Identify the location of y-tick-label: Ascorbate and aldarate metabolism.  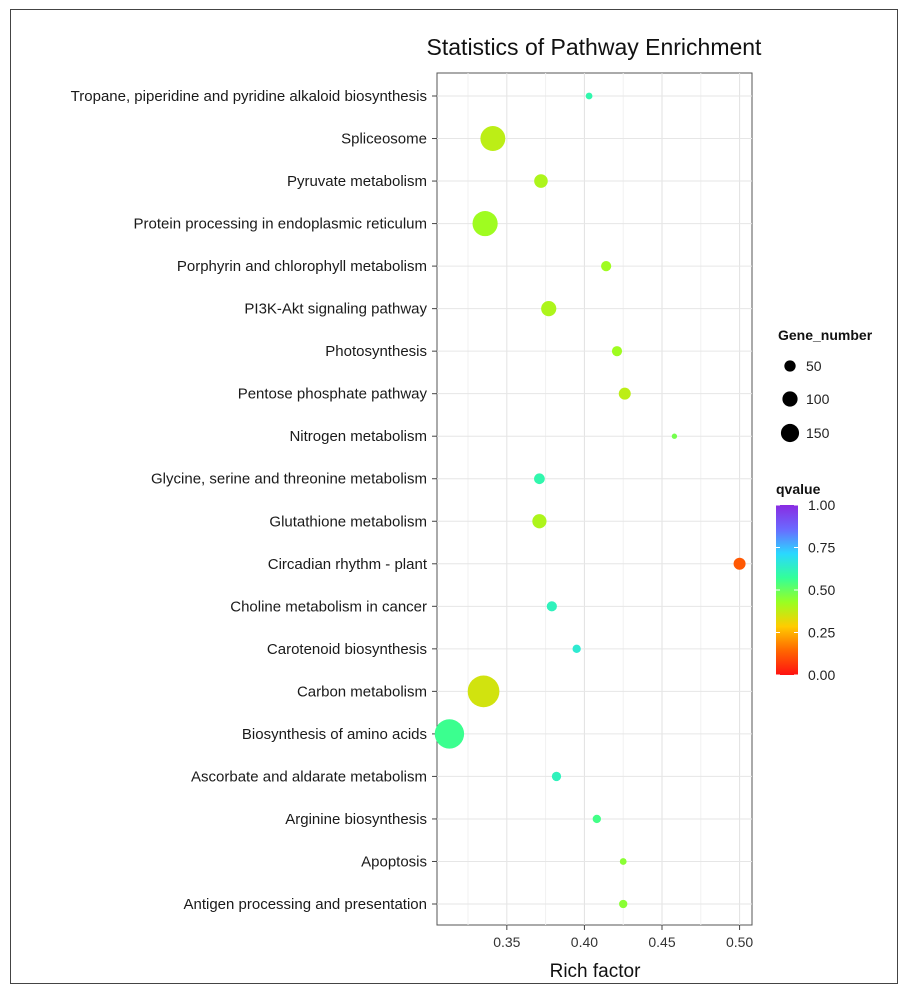
(309, 776).